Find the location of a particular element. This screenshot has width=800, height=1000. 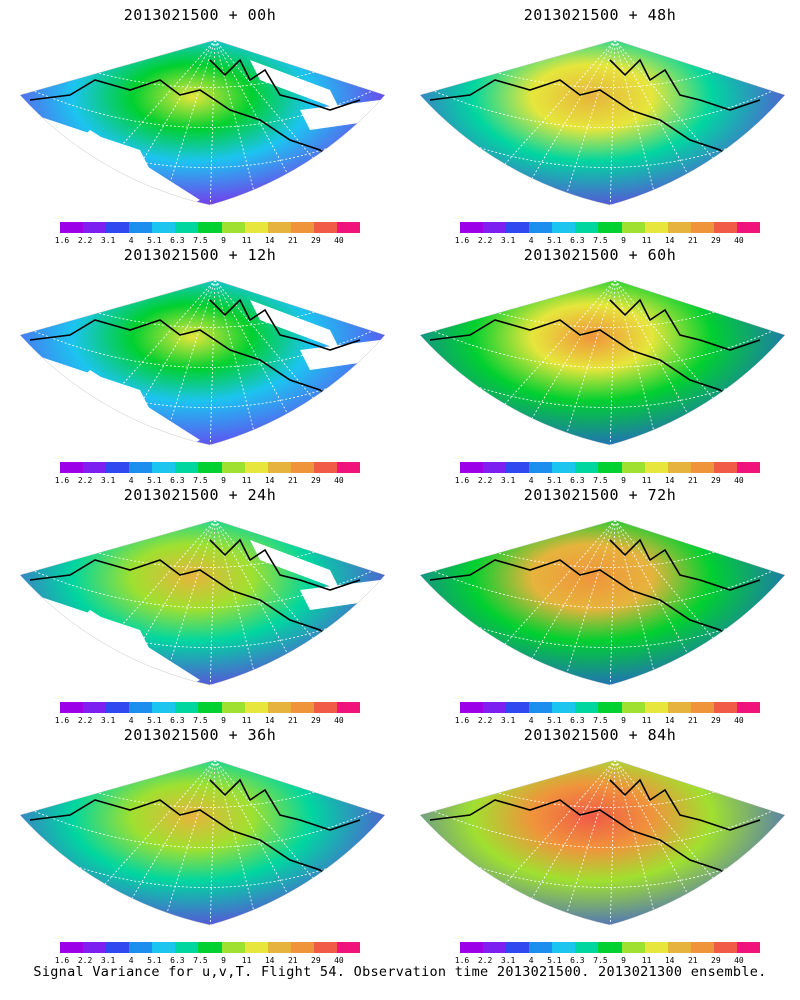

panel-title: 2013021500 + 84h is located at coordinates (600, 735).